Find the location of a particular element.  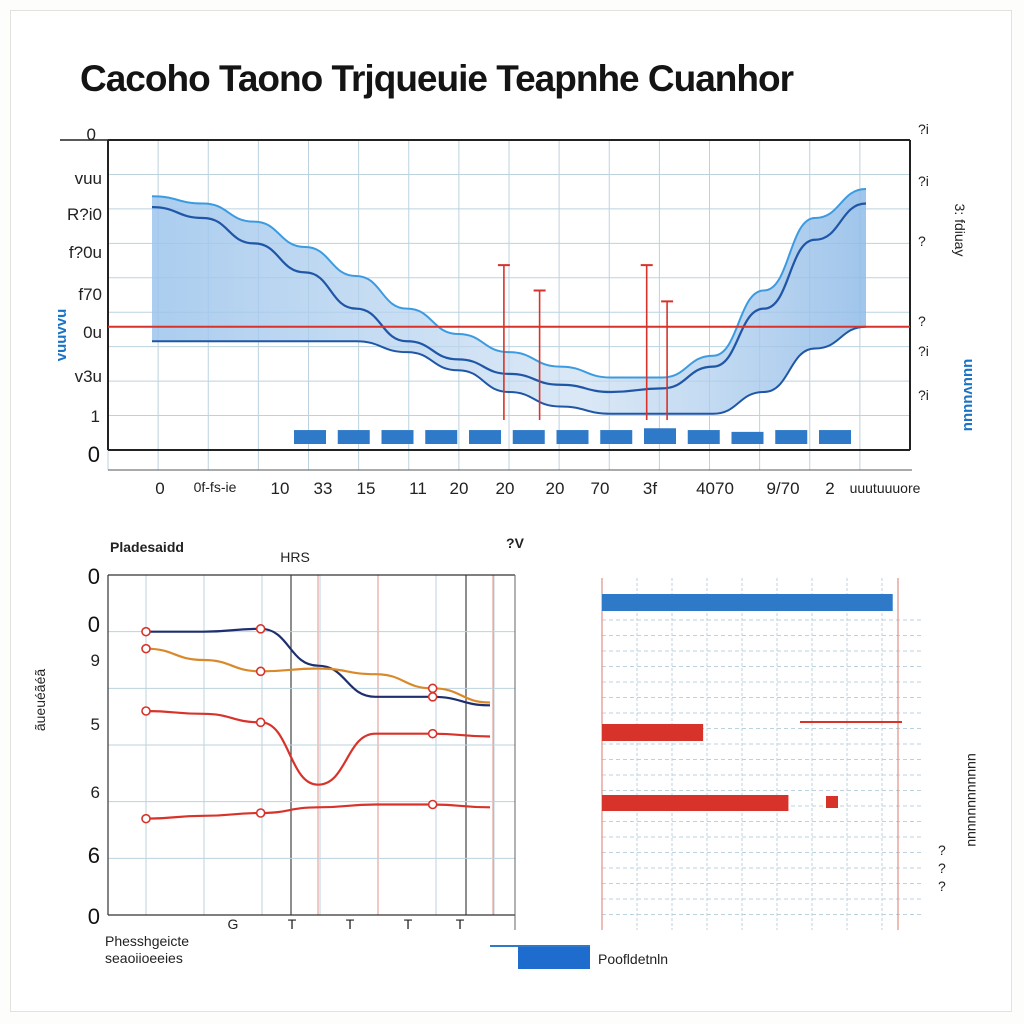

bl-chart-title: Pladesaidd is located at coordinates (147, 547).